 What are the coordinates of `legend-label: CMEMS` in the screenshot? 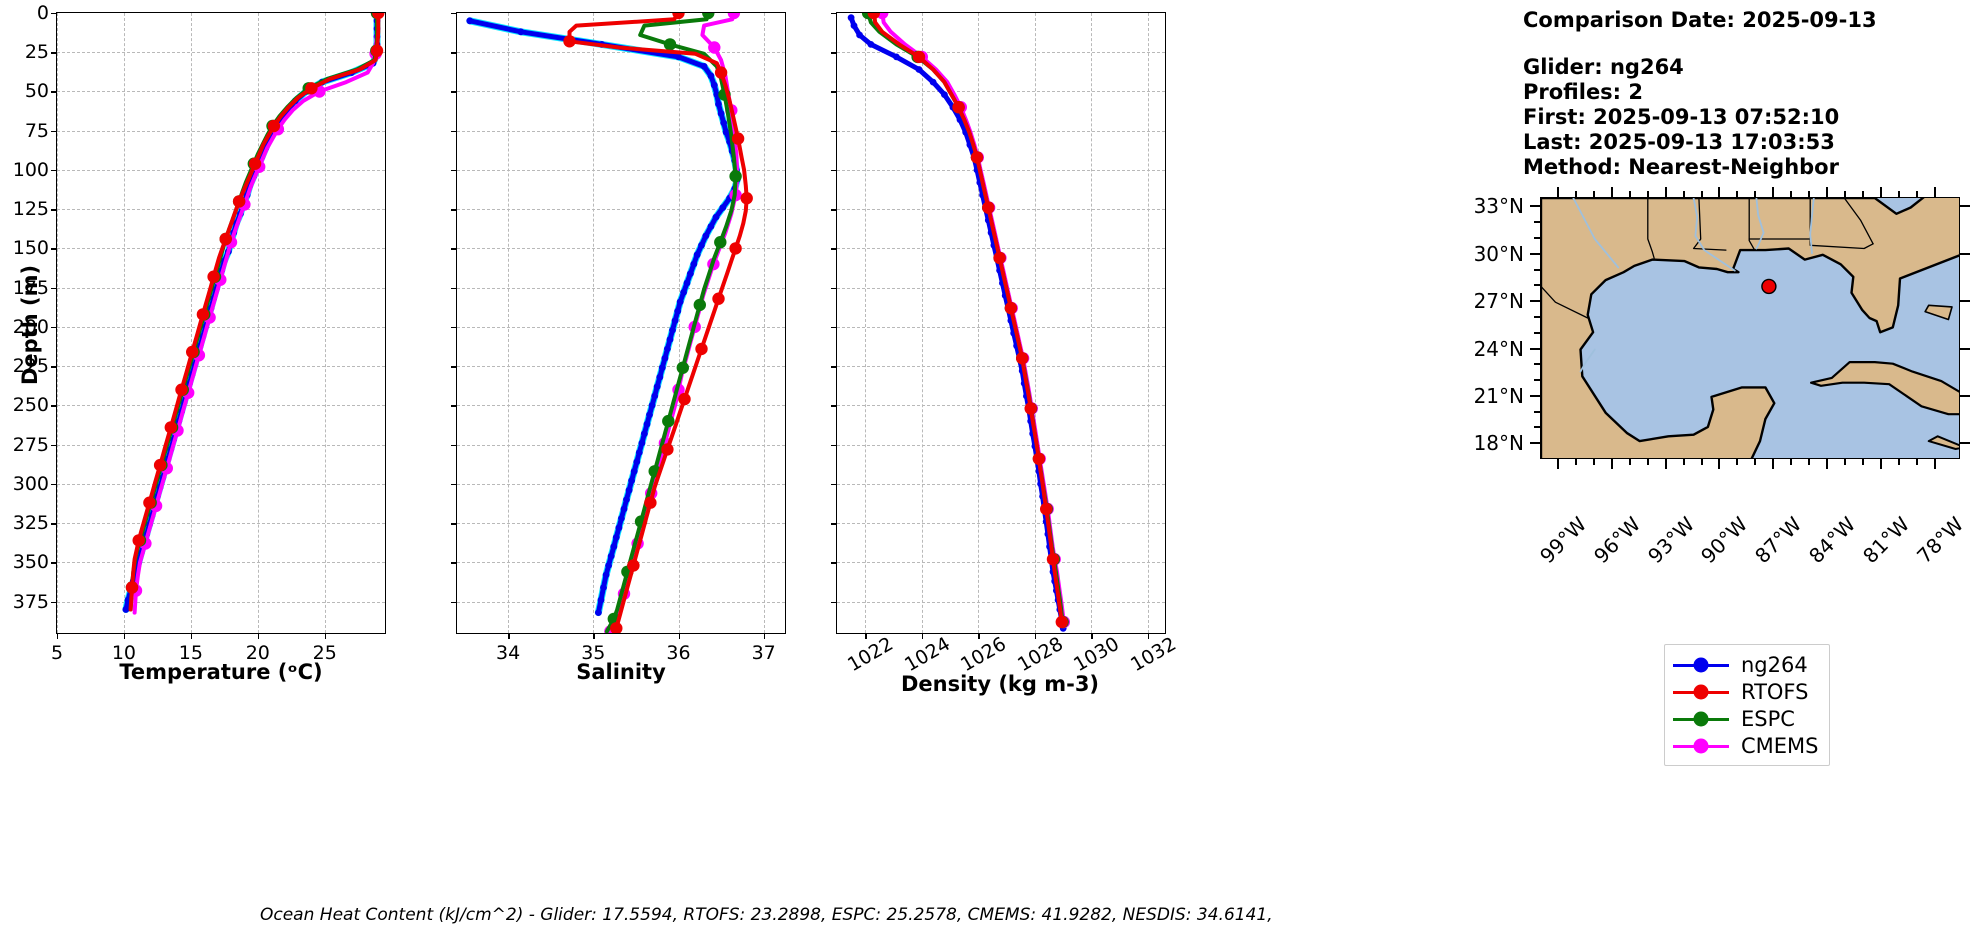 It's located at (1780, 745).